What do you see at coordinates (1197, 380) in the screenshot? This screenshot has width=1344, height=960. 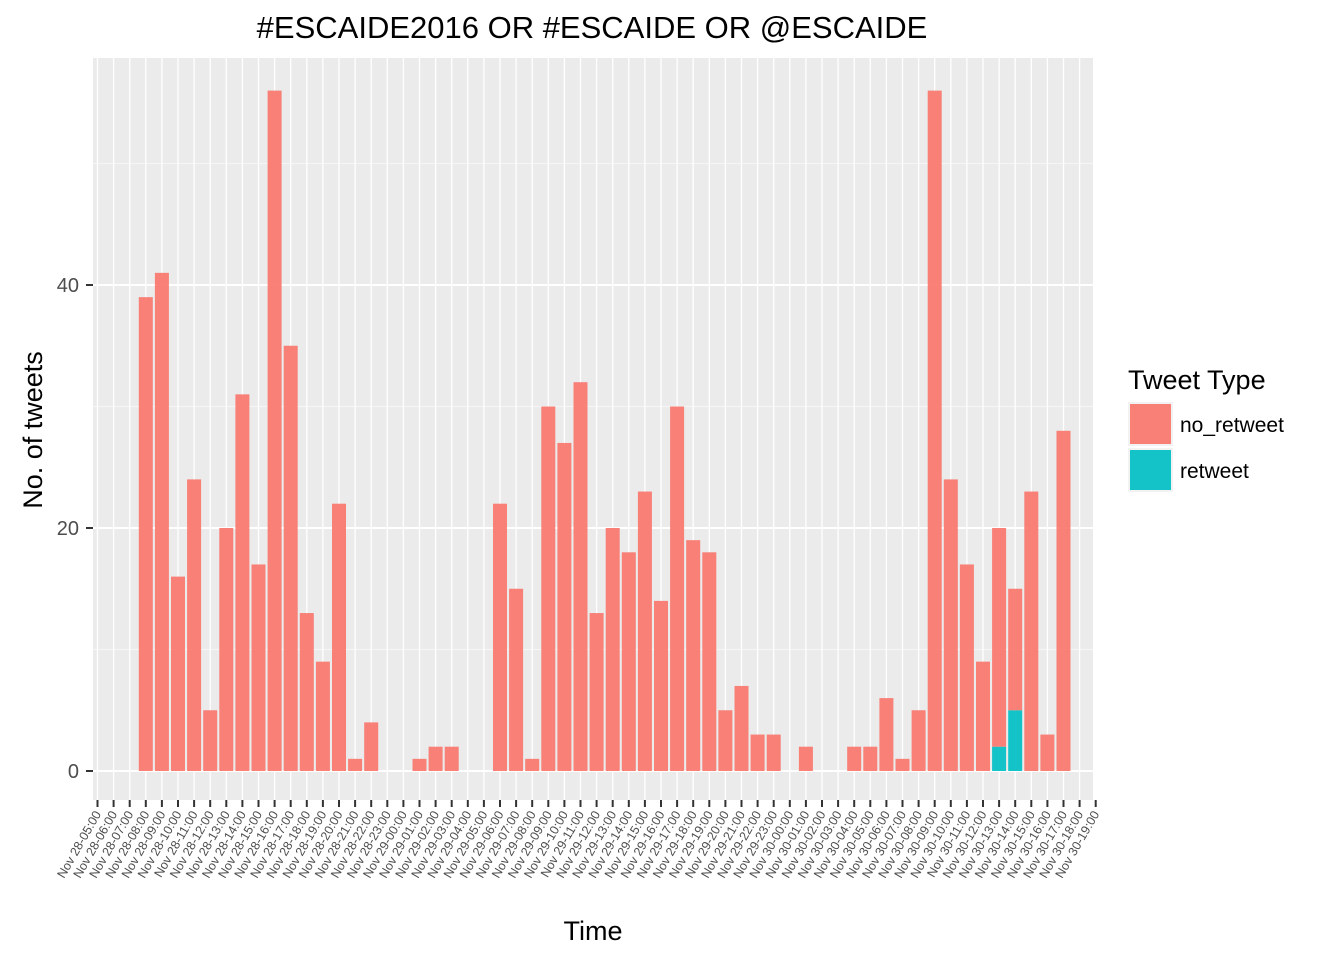 I see `legend-title: Tweet Type` at bounding box center [1197, 380].